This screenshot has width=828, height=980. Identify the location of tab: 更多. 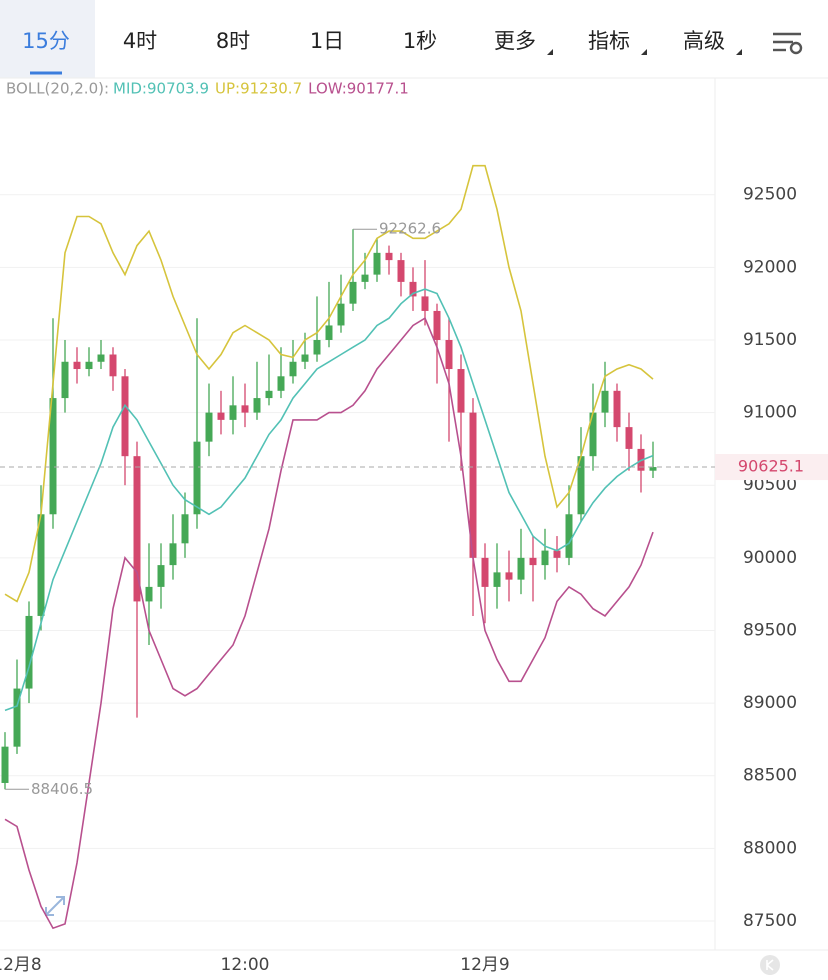
(515, 41).